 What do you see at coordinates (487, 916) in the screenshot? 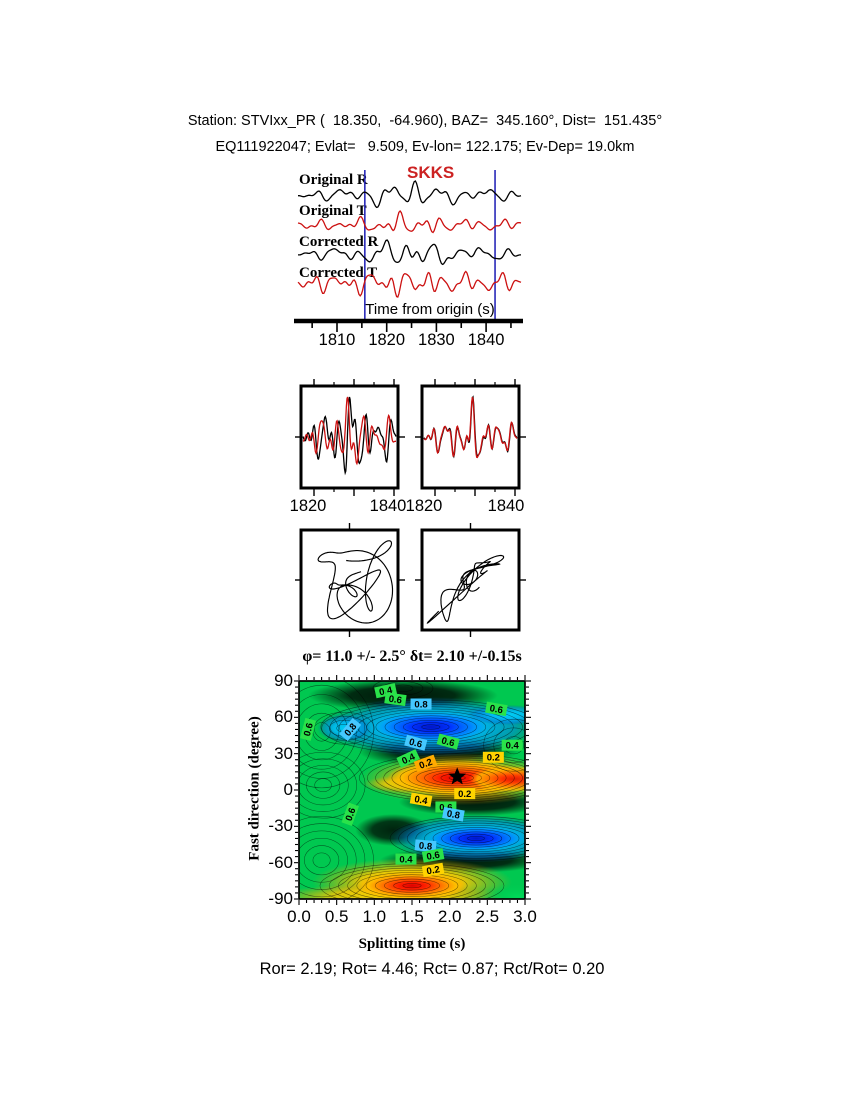
I see `contour-x-tick-label: 2.5` at bounding box center [487, 916].